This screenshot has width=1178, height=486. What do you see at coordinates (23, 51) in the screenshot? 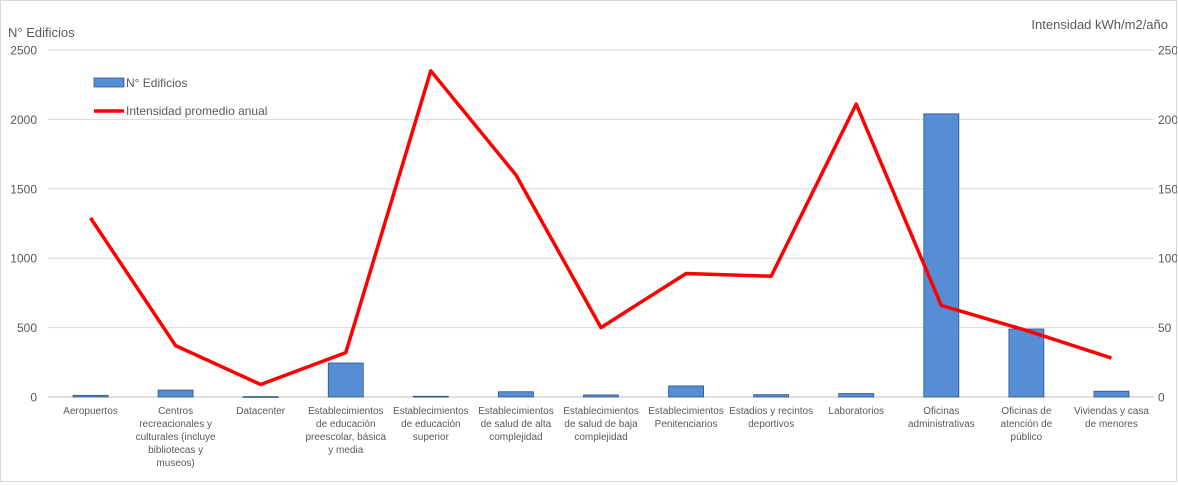
I see `left-tick-label: 2500` at bounding box center [23, 51].